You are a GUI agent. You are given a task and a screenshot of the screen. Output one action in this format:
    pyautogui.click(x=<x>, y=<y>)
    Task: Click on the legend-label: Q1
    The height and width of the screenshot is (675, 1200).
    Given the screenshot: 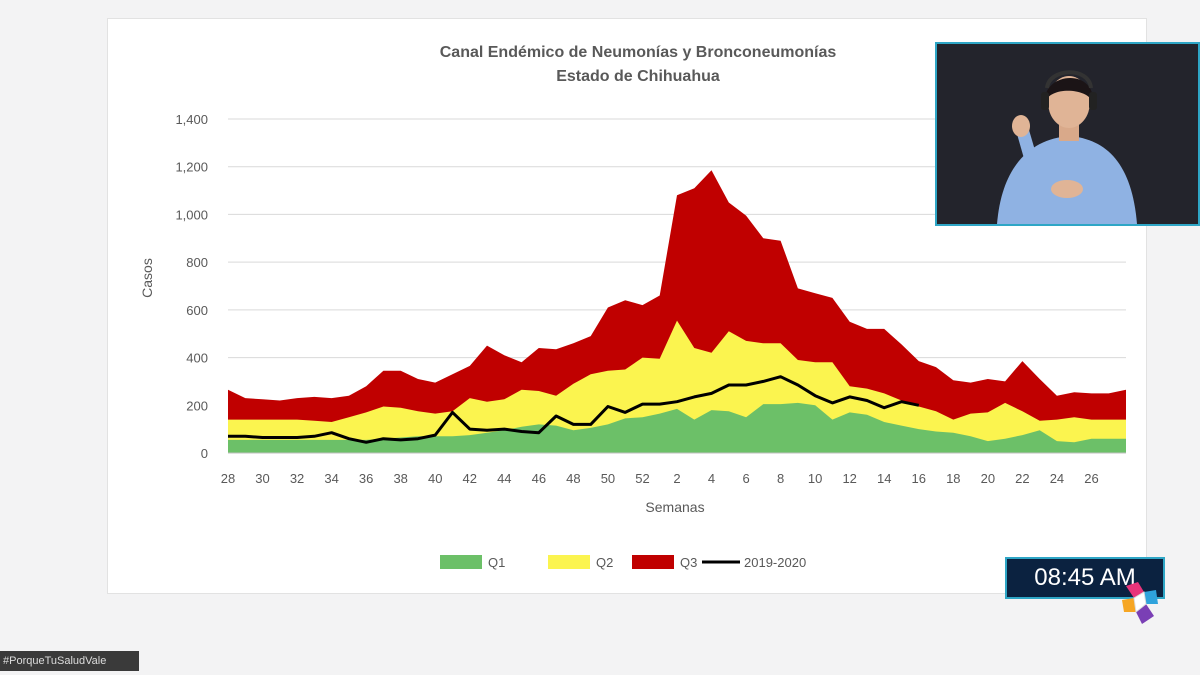 What is the action you would take?
    pyautogui.click(x=496, y=562)
    